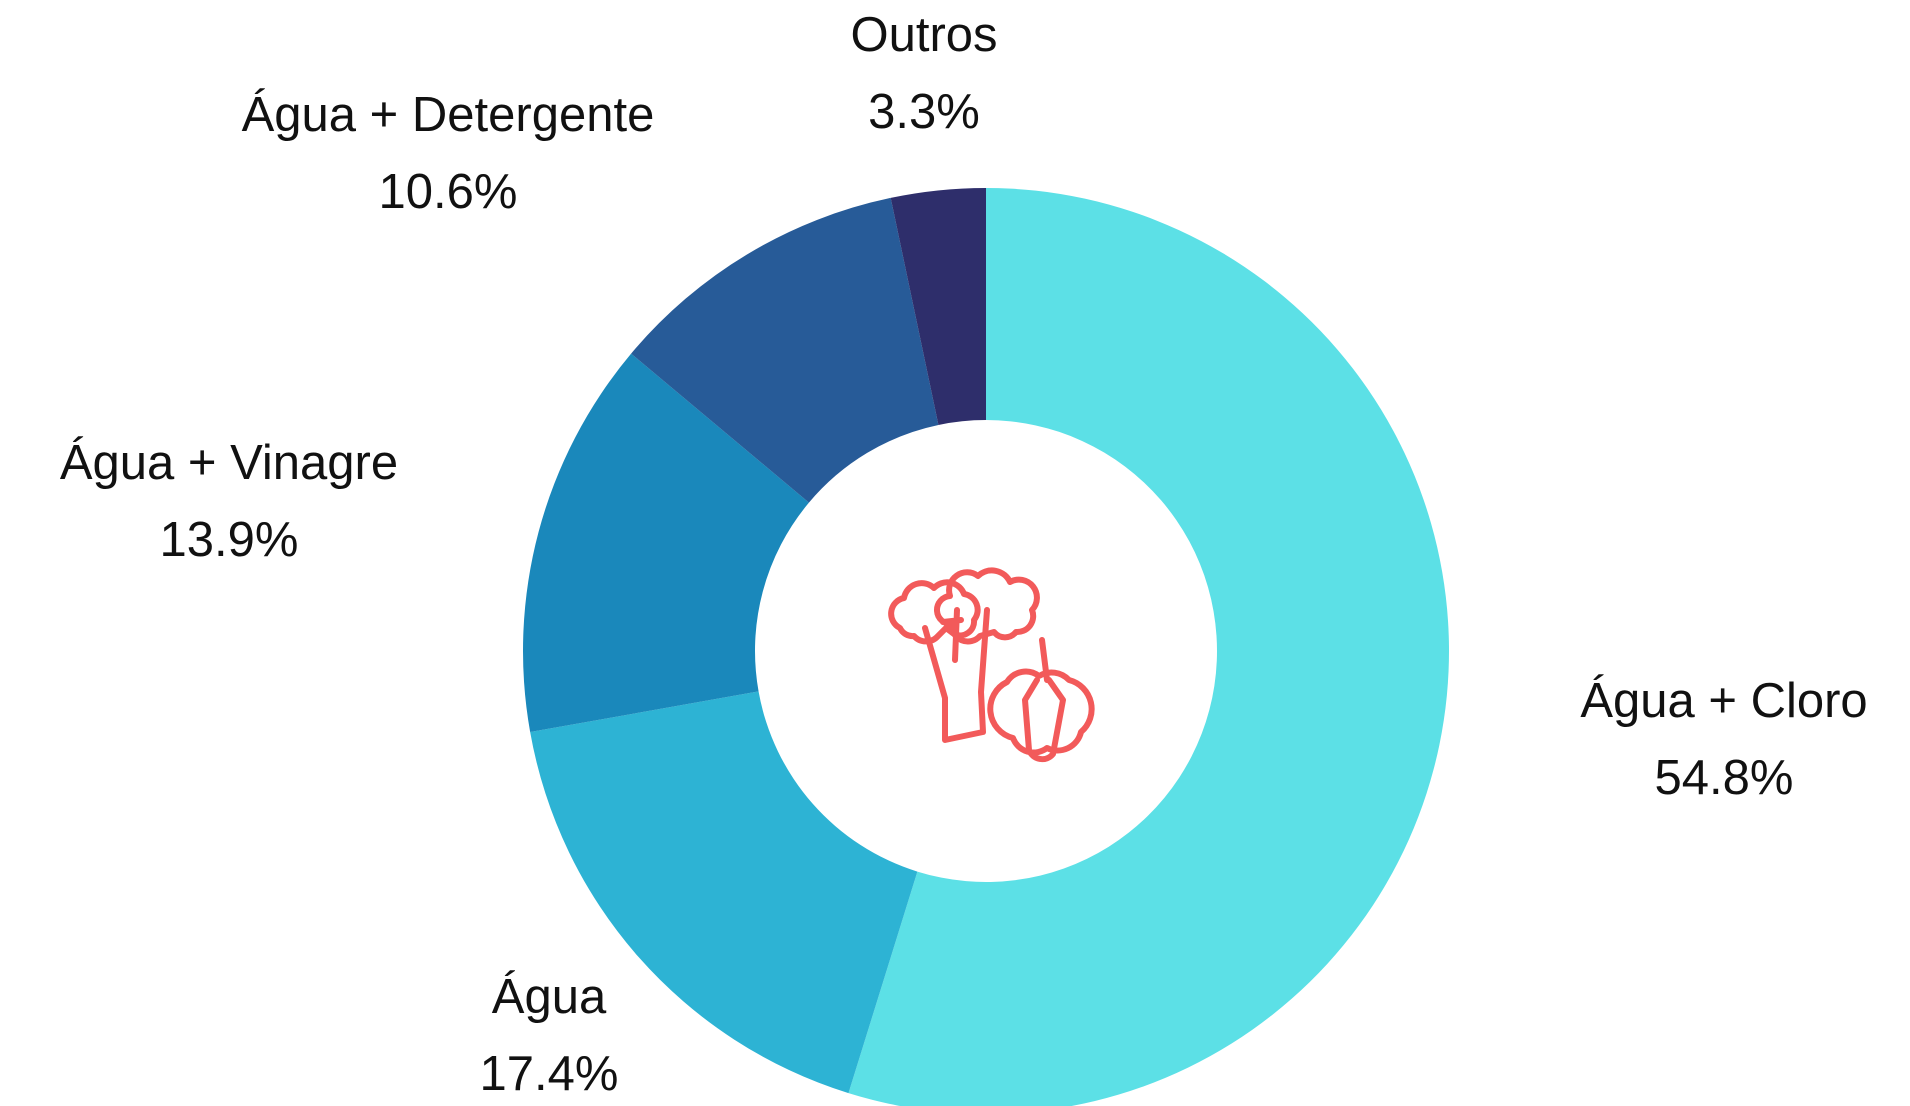 The height and width of the screenshot is (1106, 1910). What do you see at coordinates (923, 35) in the screenshot?
I see `slice-label: Outros` at bounding box center [923, 35].